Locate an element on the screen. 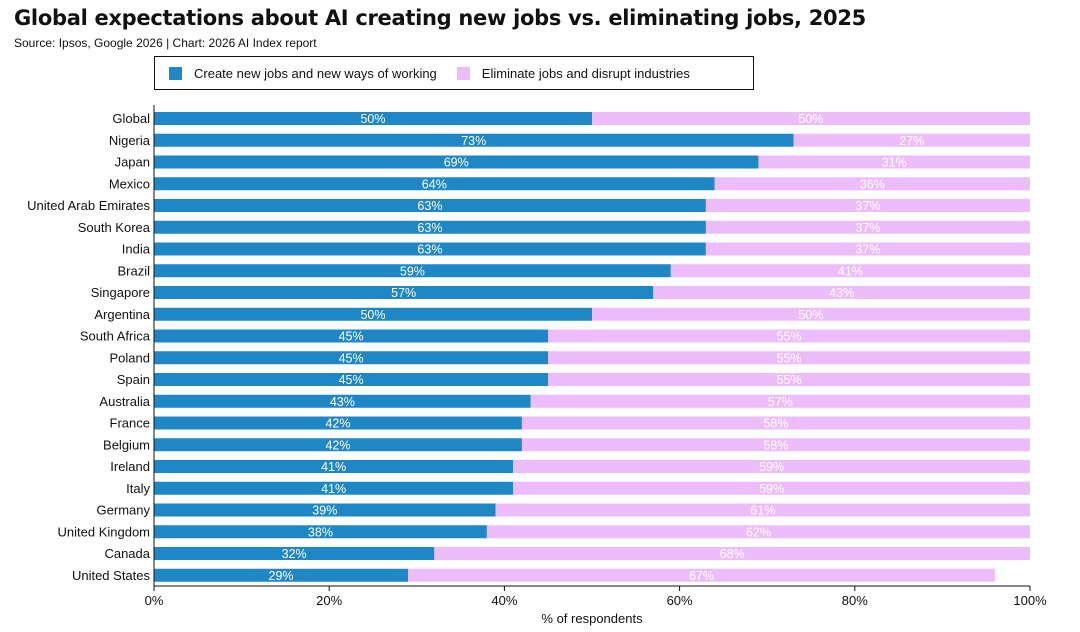 Image resolution: width=1080 pixels, height=632 pixels. data-label-create: 50% is located at coordinates (372, 119).